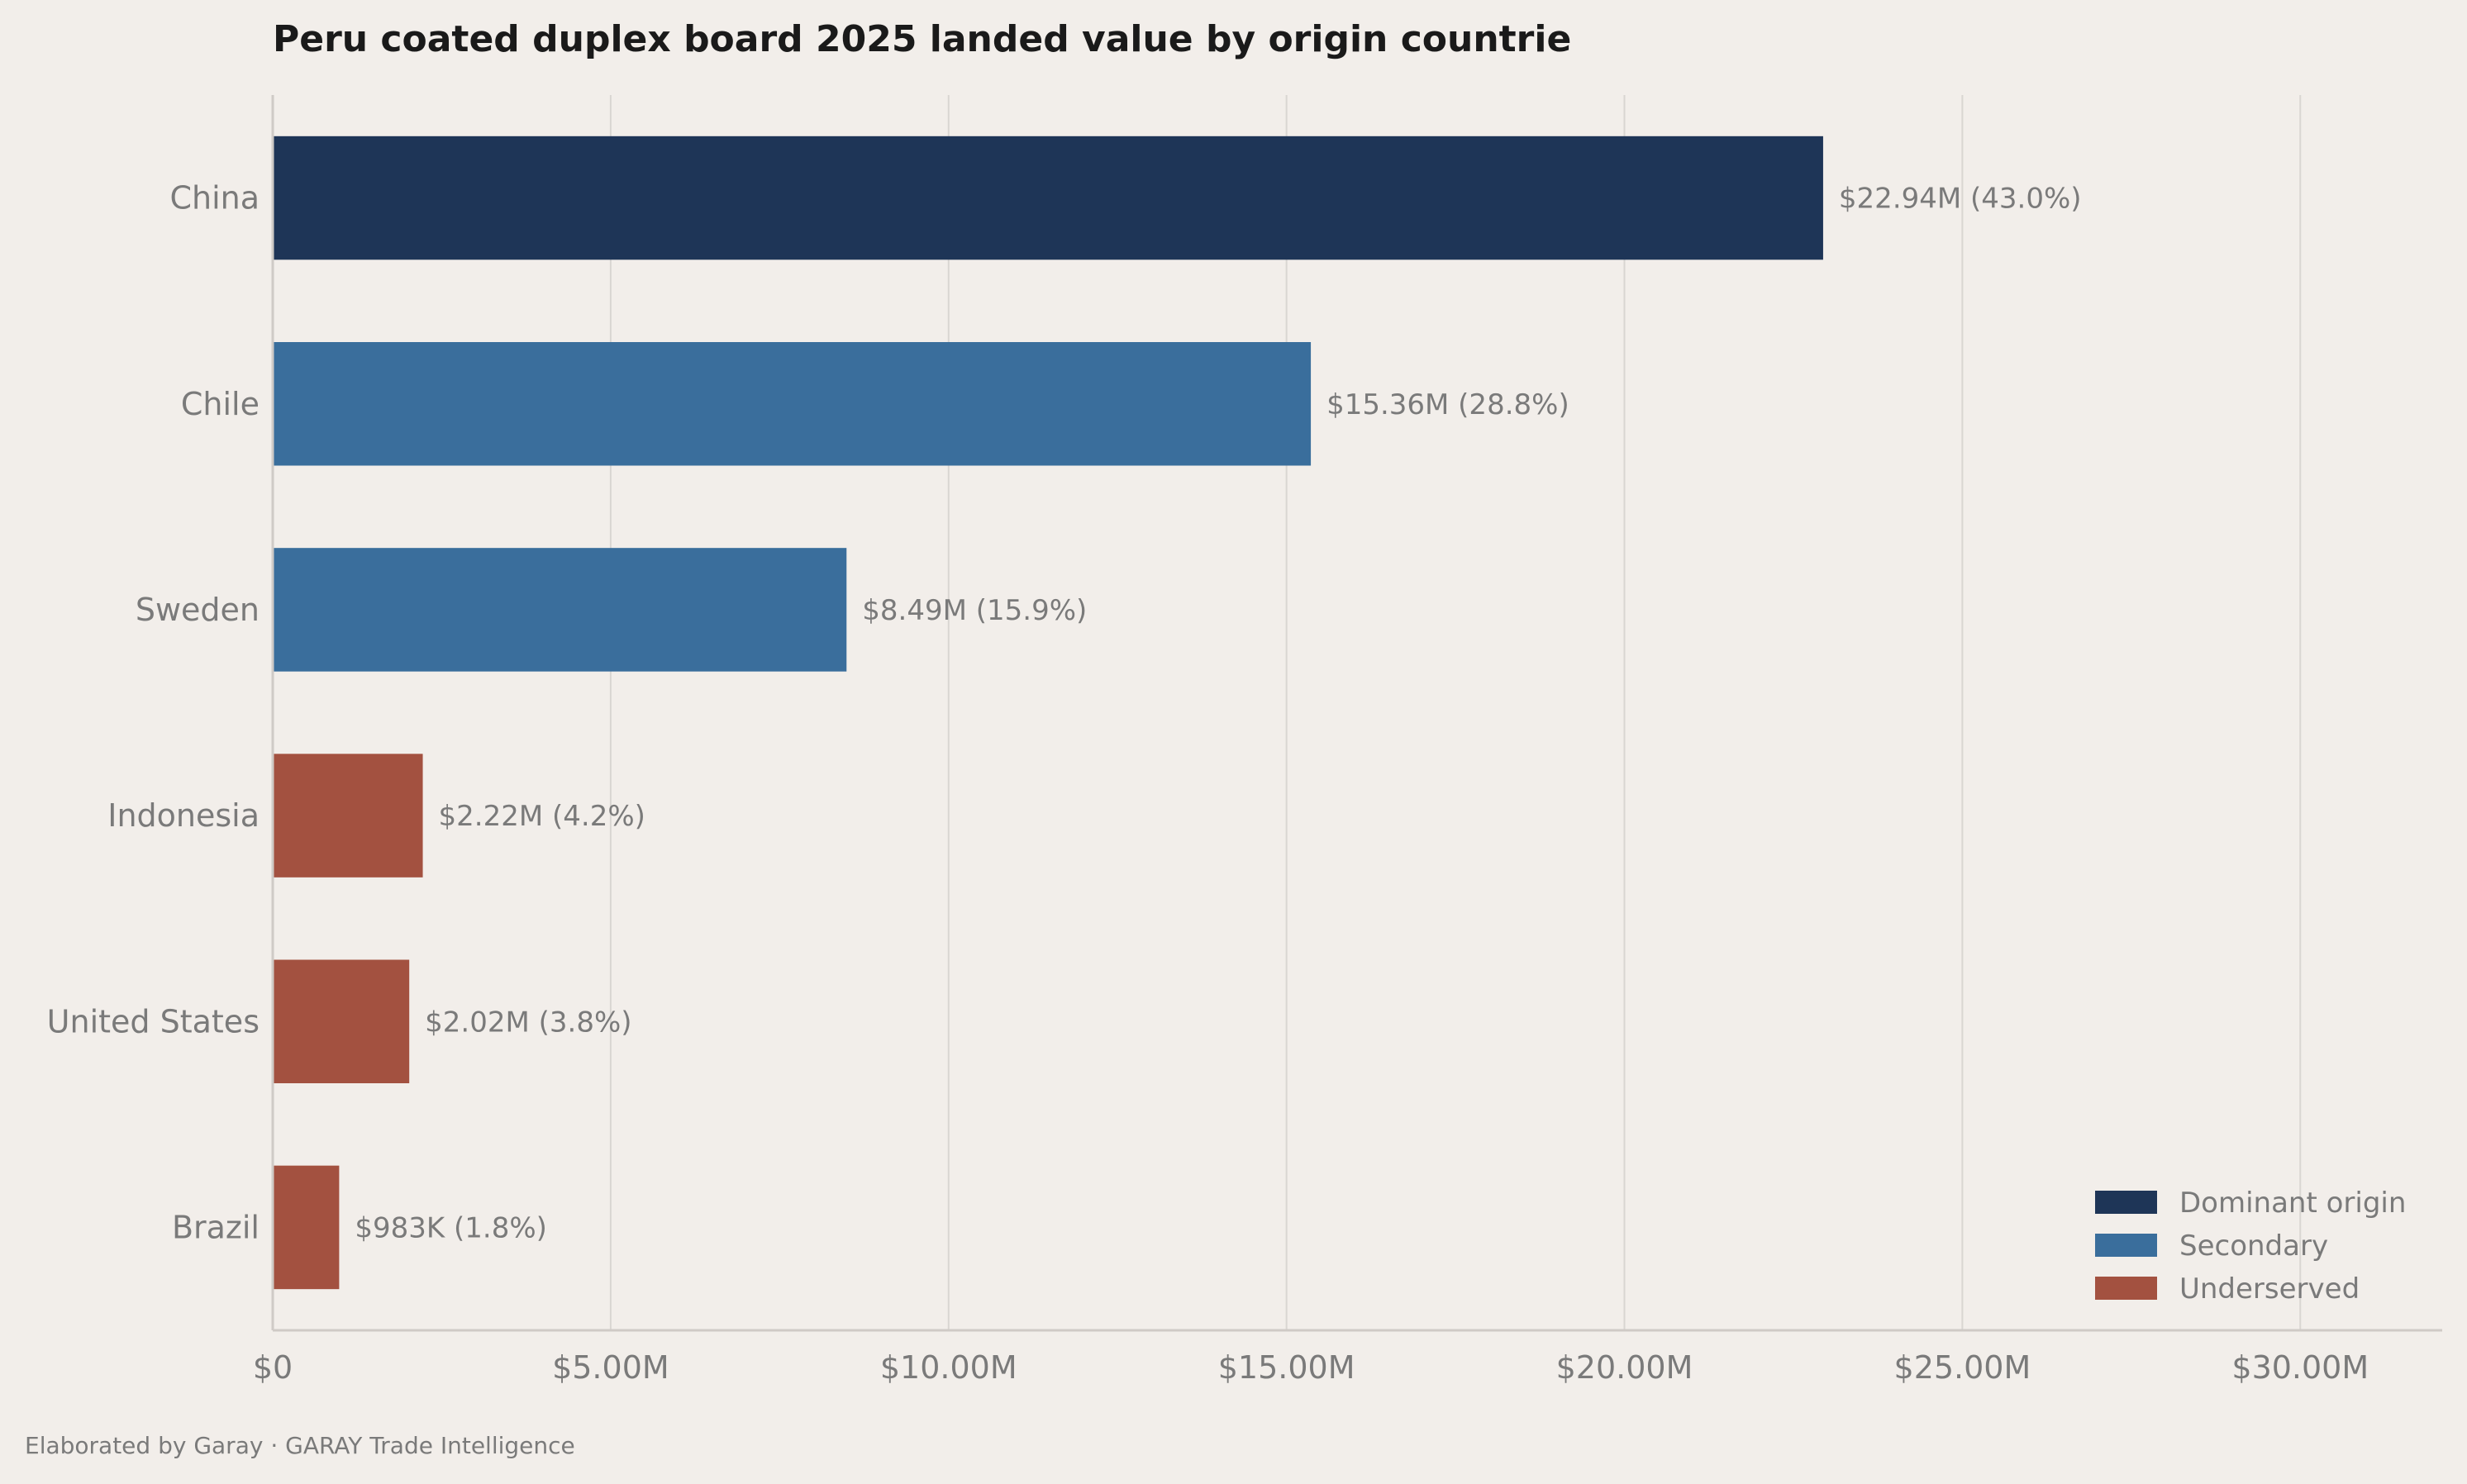 Image resolution: width=2467 pixels, height=1484 pixels. I want to click on bar-value-label: $2.22M (4.2%), so click(542, 816).